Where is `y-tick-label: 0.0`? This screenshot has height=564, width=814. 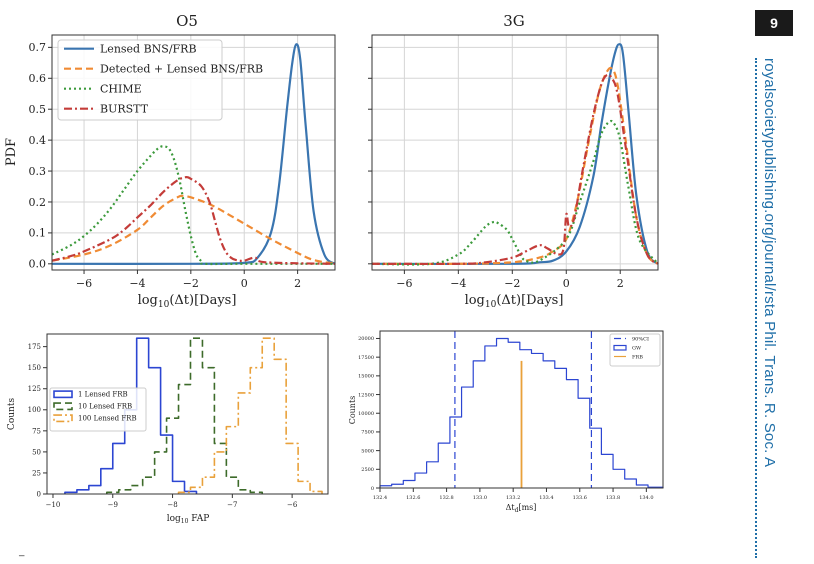
y-tick-label: 0.0 is located at coordinates (38, 264).